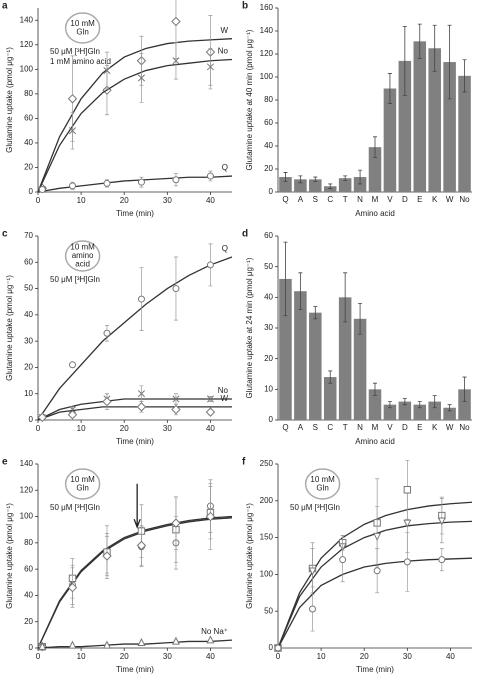  Describe the element at coordinates (5, 6) in the screenshot. I see `panel-label: a` at that location.